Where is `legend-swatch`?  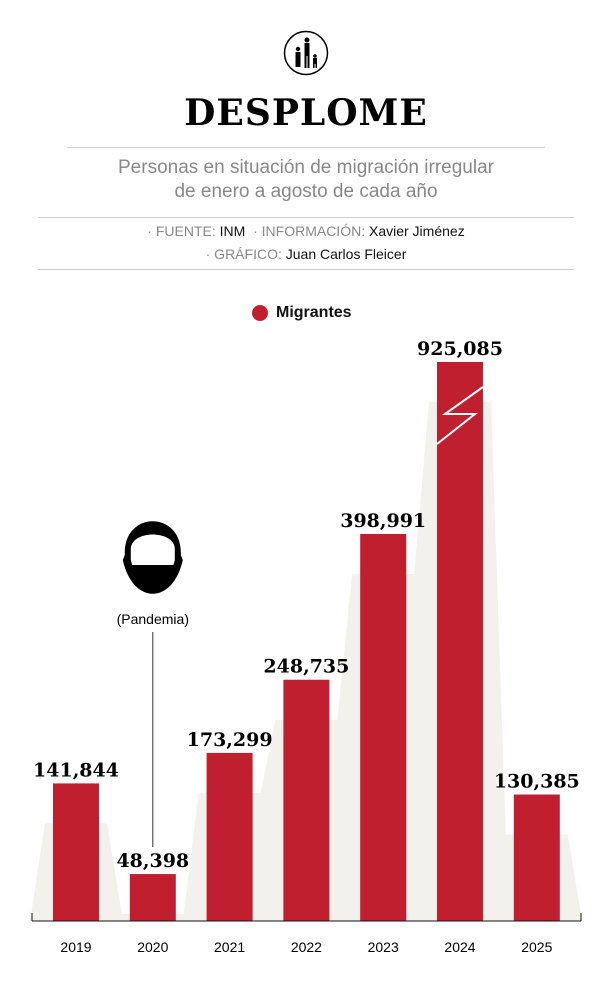
legend-swatch is located at coordinates (260, 313).